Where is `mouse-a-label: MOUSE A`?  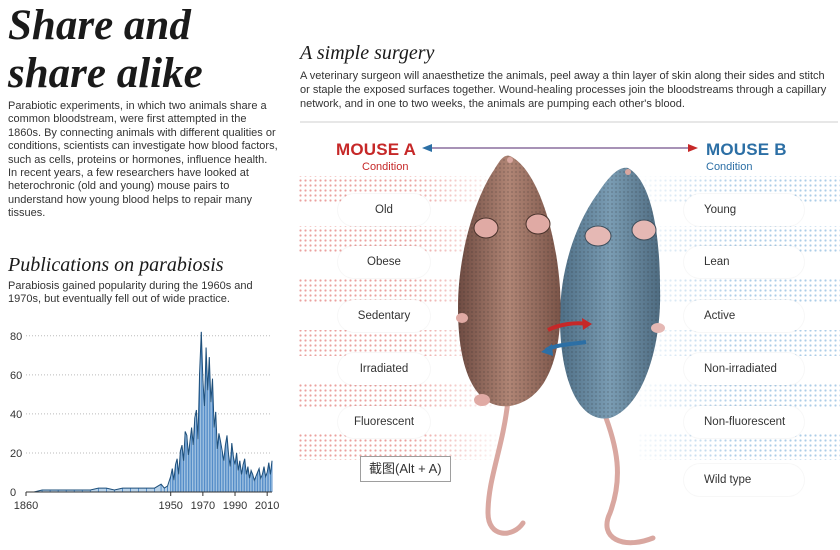 mouse-a-label: MOUSE A is located at coordinates (376, 149).